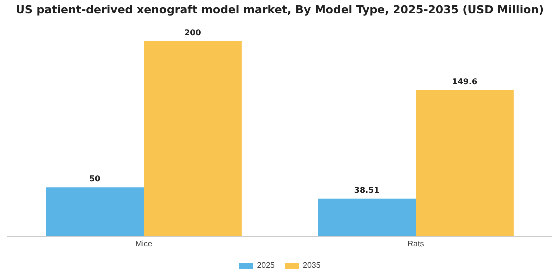 The image size is (560, 280). Describe the element at coordinates (416, 243) in the screenshot. I see `x-tick-label: Rats` at that location.